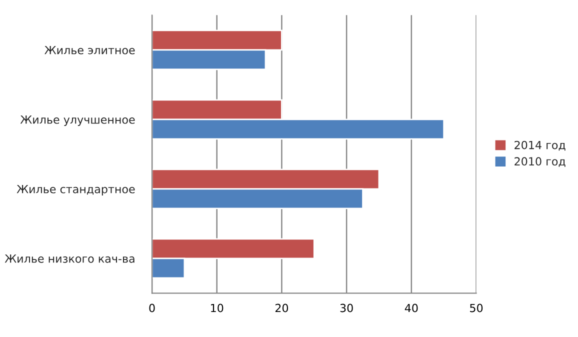  Describe the element at coordinates (476, 308) in the screenshot. I see `x-tick-label: 50` at that location.